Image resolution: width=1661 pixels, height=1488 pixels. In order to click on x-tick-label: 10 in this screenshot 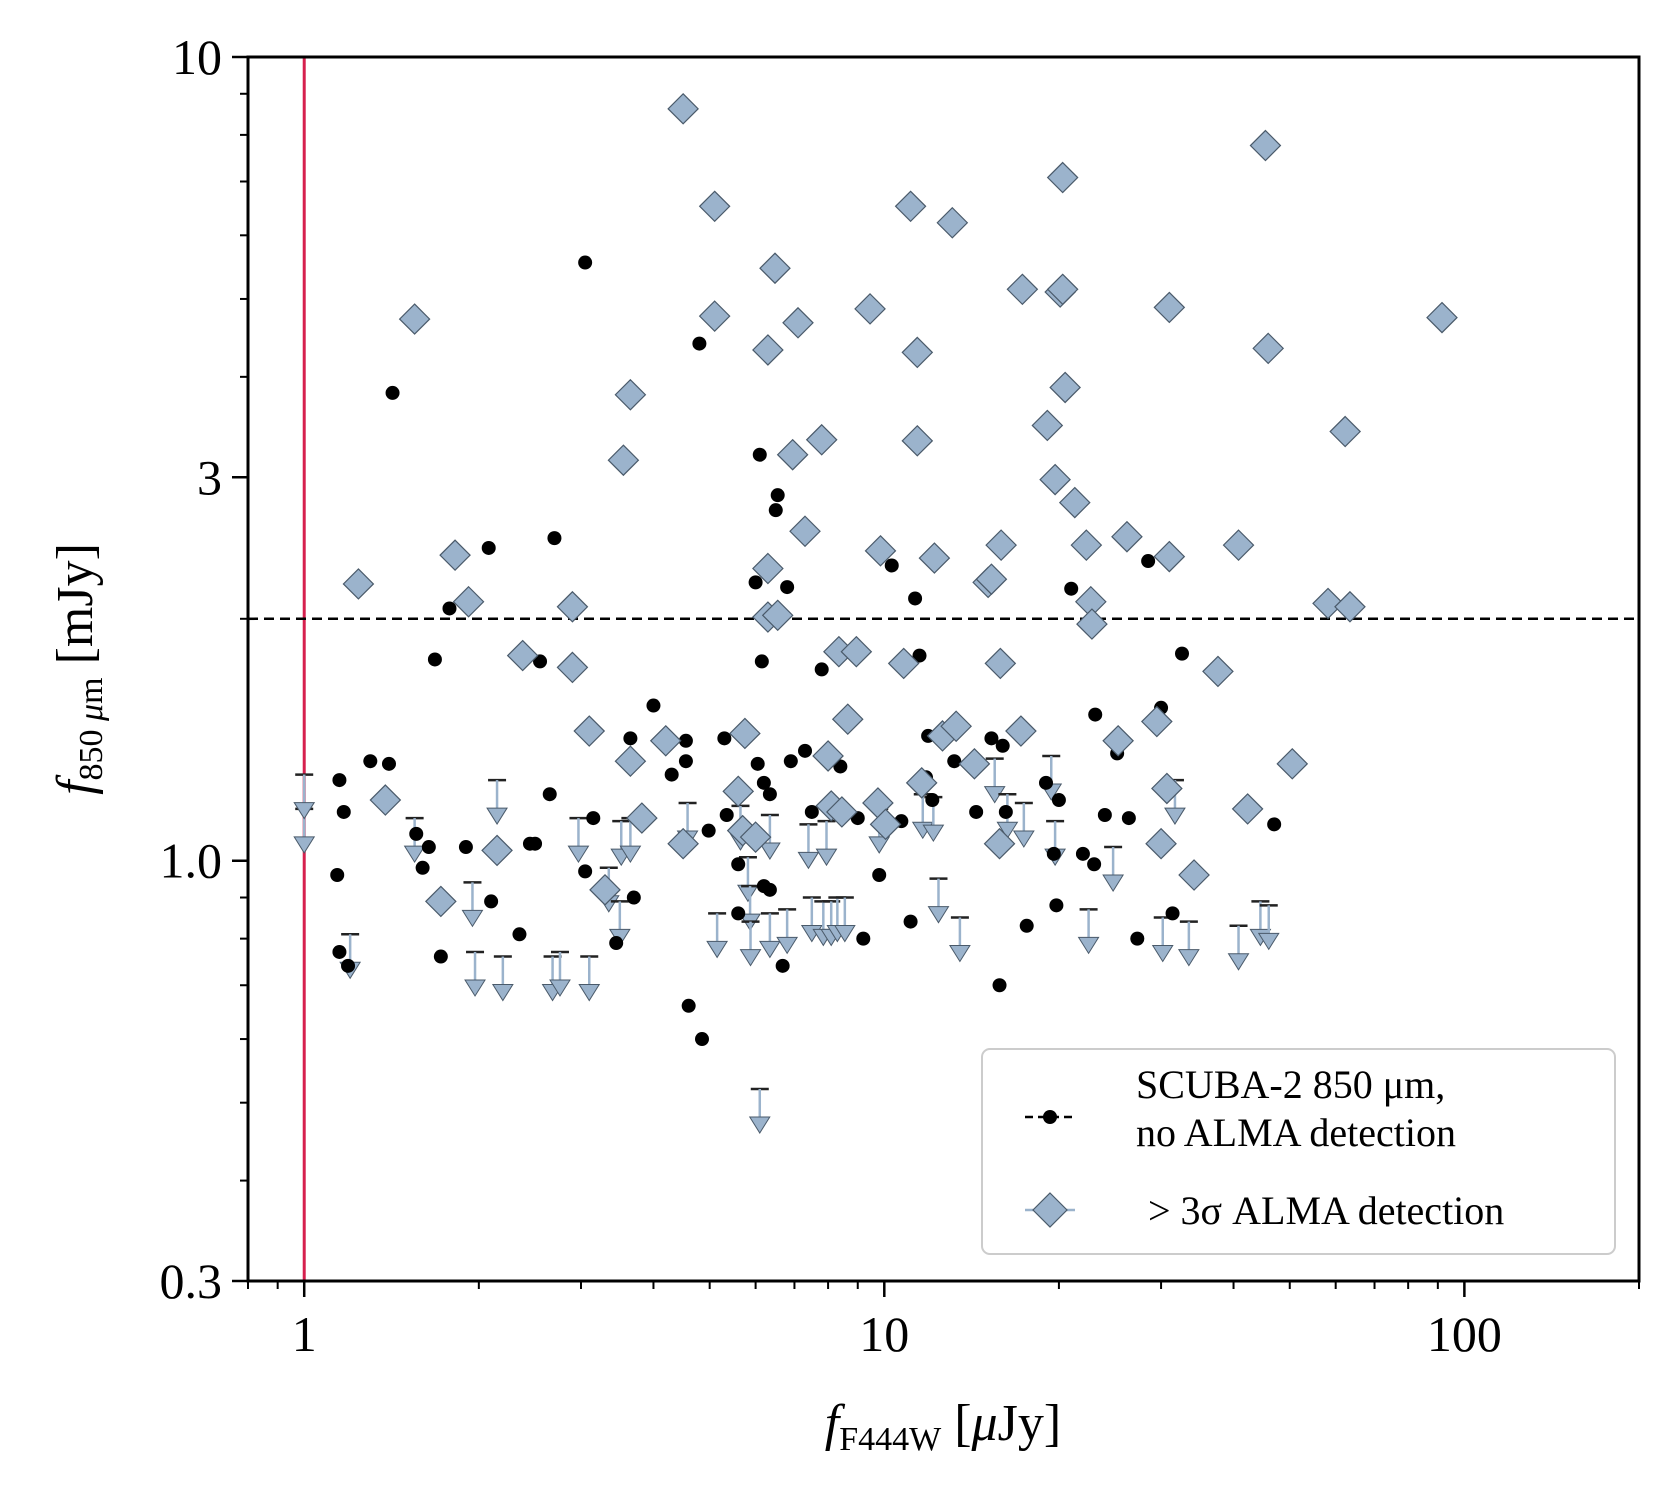, I will do `click(884, 1334)`.